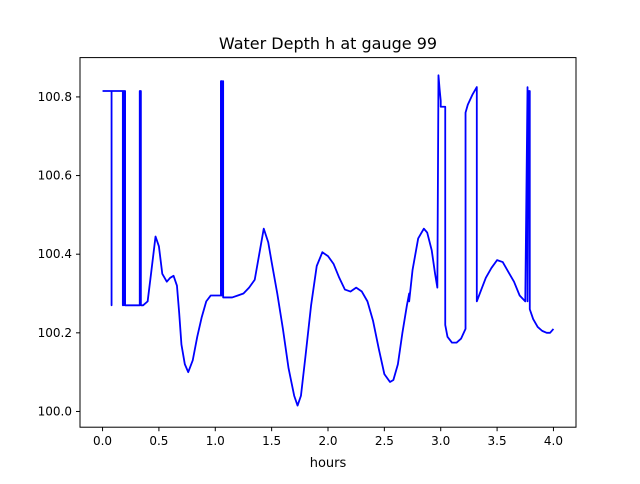  Describe the element at coordinates (497, 441) in the screenshot. I see `x-tick-label: 3.5` at that location.